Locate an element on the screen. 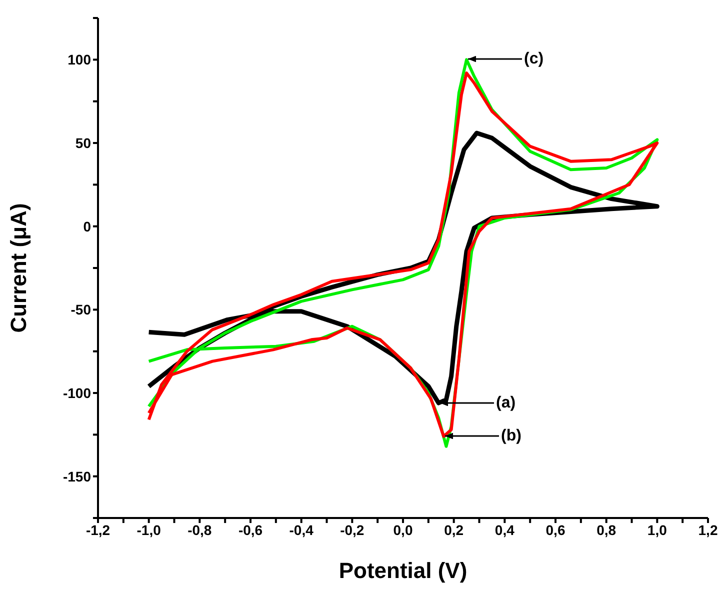 The height and width of the screenshot is (601, 726). x-tick-label: 1,2 is located at coordinates (708, 530).